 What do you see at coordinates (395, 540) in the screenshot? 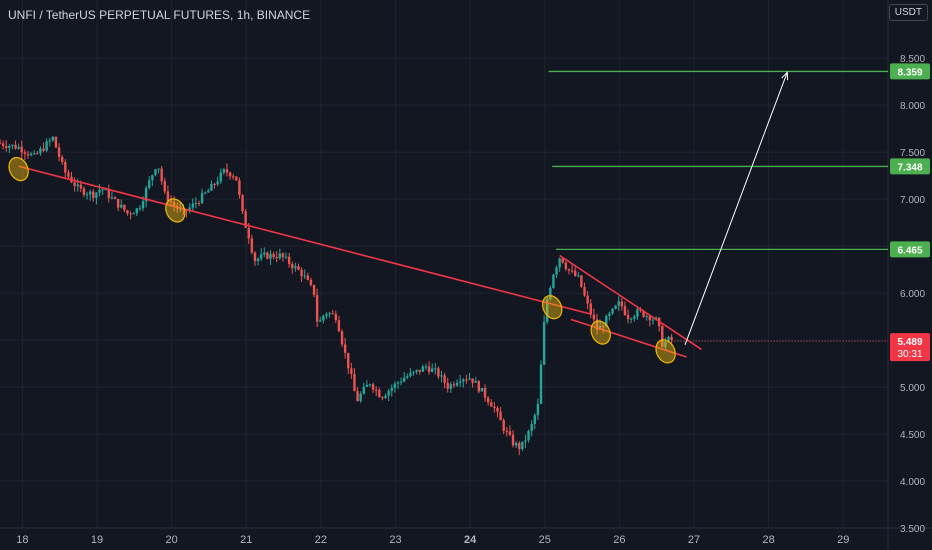
I see `x-tick-label: 23` at bounding box center [395, 540].